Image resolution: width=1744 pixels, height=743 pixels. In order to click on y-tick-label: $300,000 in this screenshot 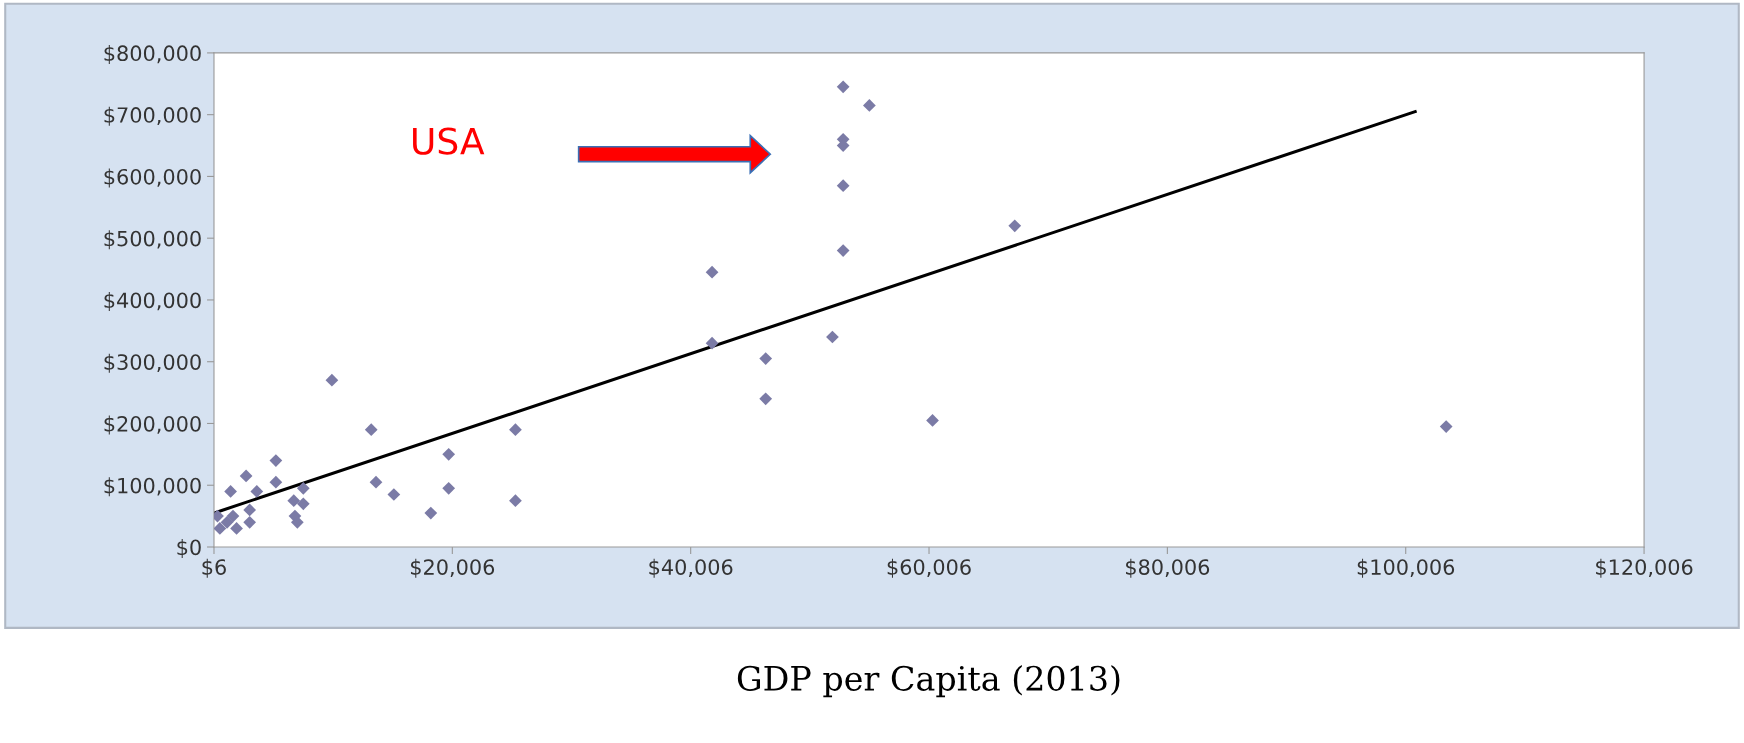, I will do `click(152, 363)`.